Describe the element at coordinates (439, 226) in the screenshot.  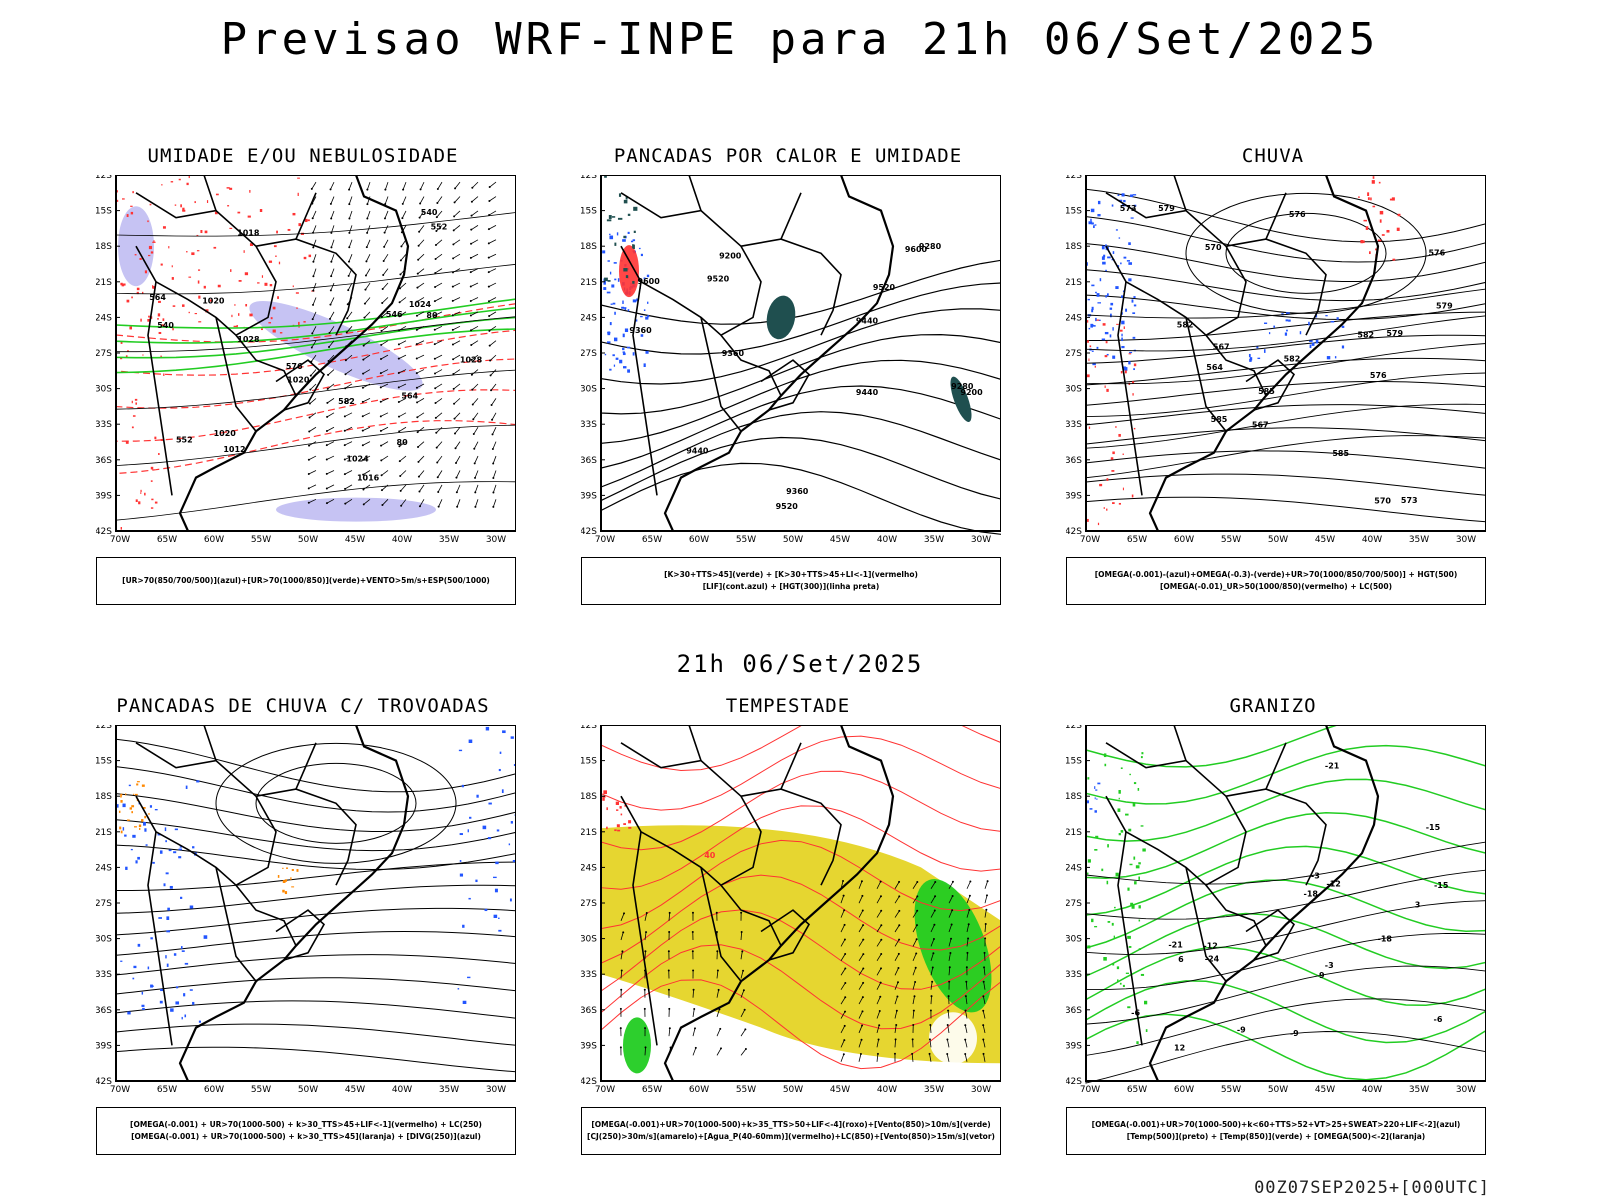
I see `contour-label: 552` at that location.